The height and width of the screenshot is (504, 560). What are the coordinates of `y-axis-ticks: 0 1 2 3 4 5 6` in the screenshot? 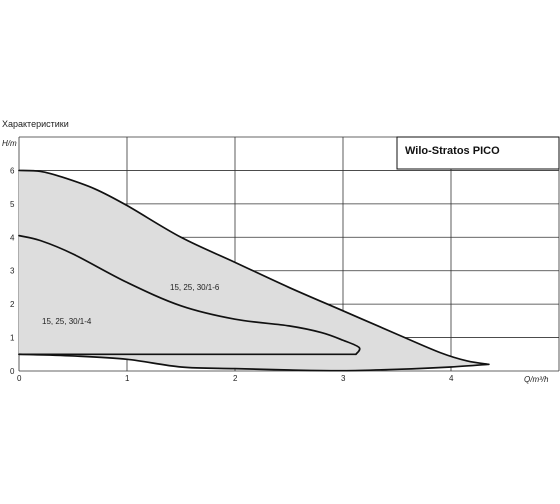 It's located at (12, 271).